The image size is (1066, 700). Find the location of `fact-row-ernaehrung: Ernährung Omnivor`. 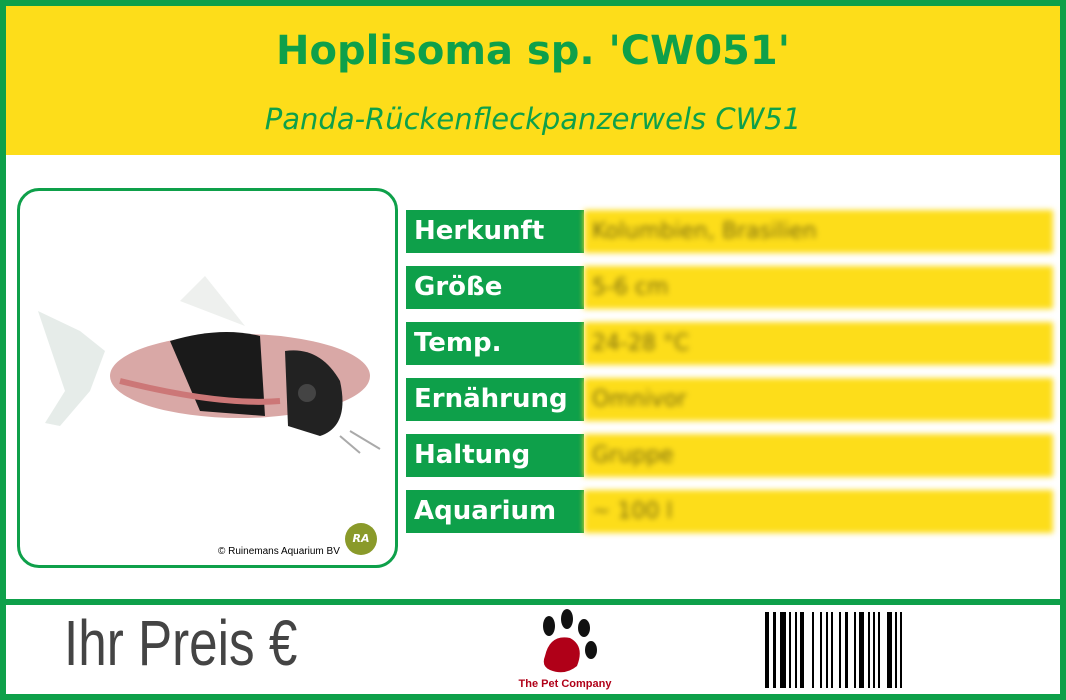

fact-row-ernaehrung: Ernährung Omnivor is located at coordinates (729, 399).